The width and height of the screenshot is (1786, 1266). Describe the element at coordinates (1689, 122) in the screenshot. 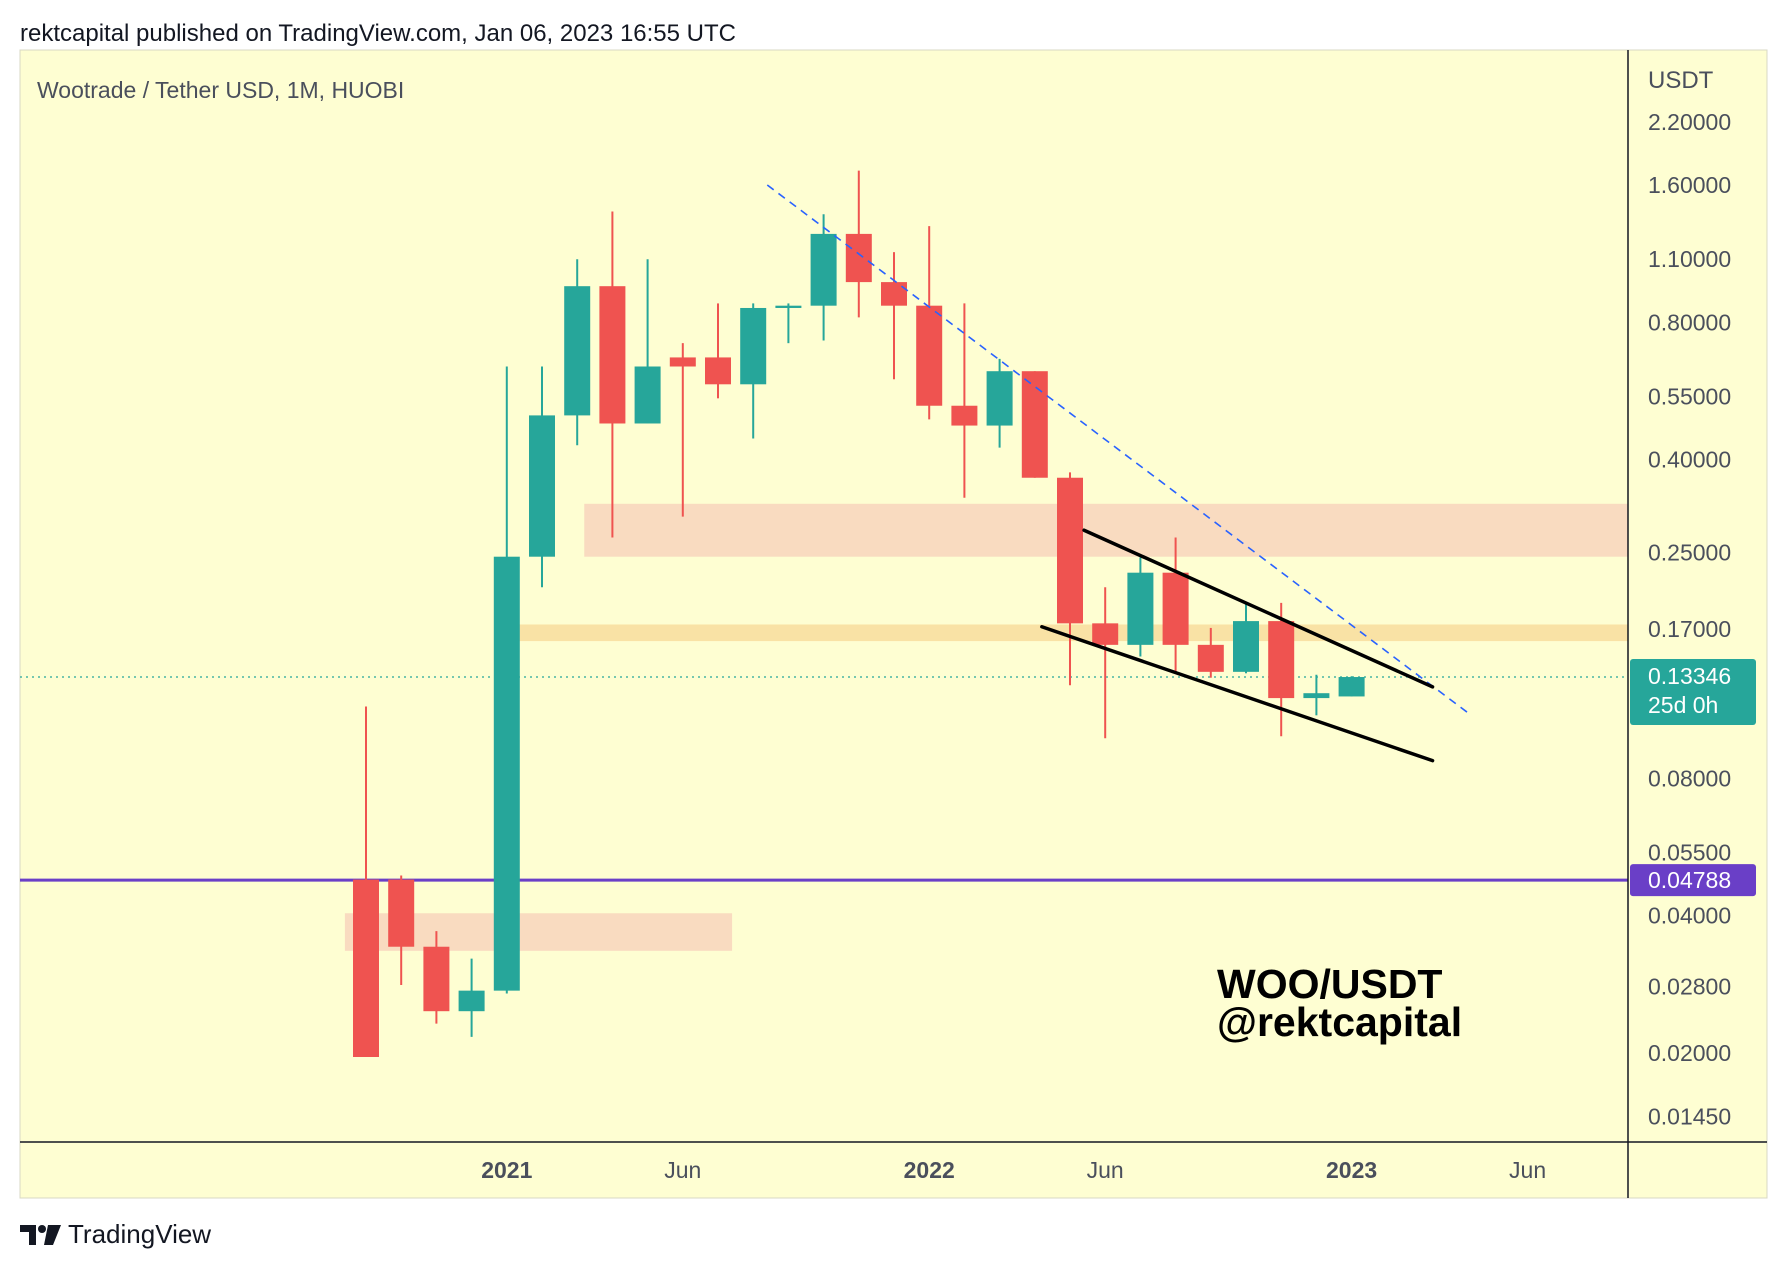

I see `y-tick-label: 2.20000` at that location.